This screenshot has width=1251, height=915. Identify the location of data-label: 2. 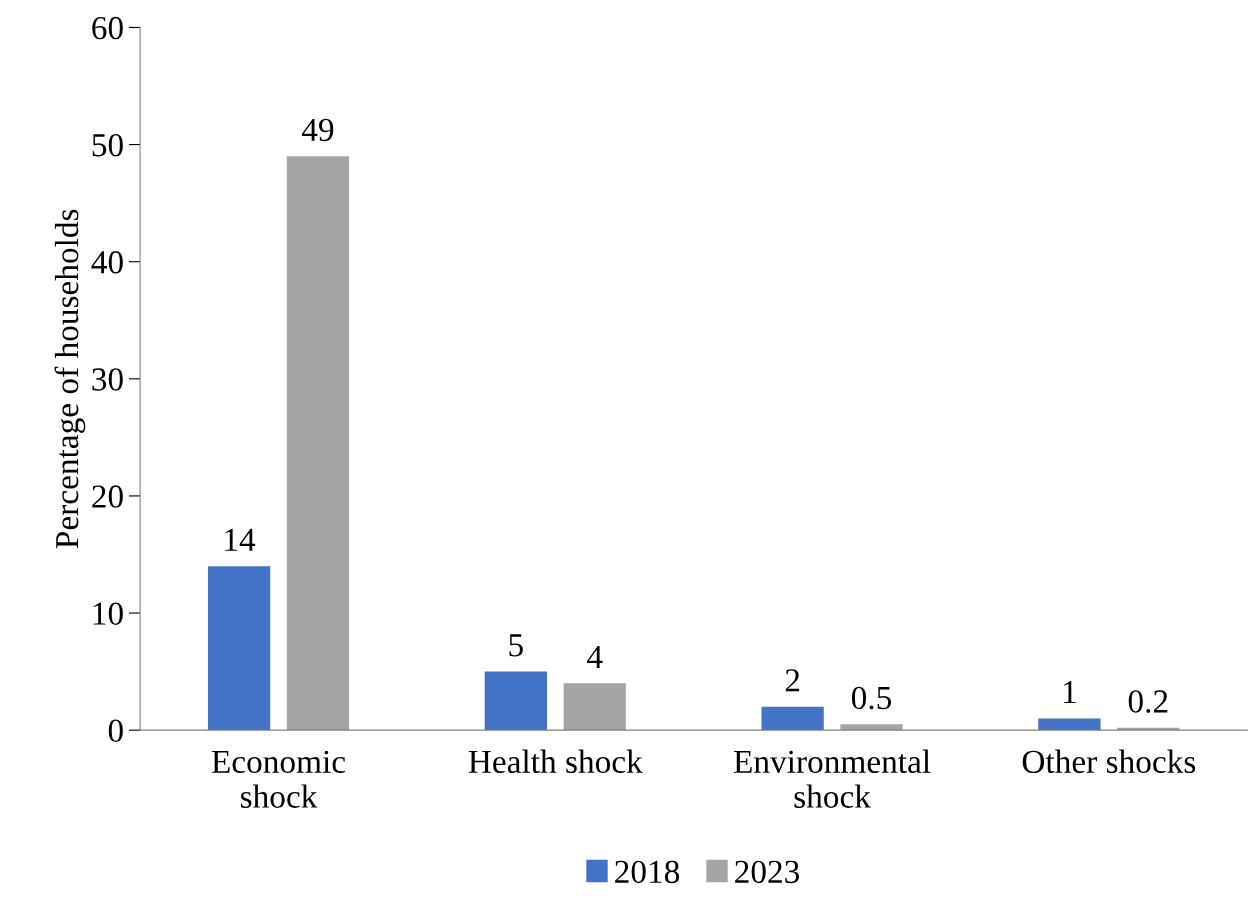
(792, 680).